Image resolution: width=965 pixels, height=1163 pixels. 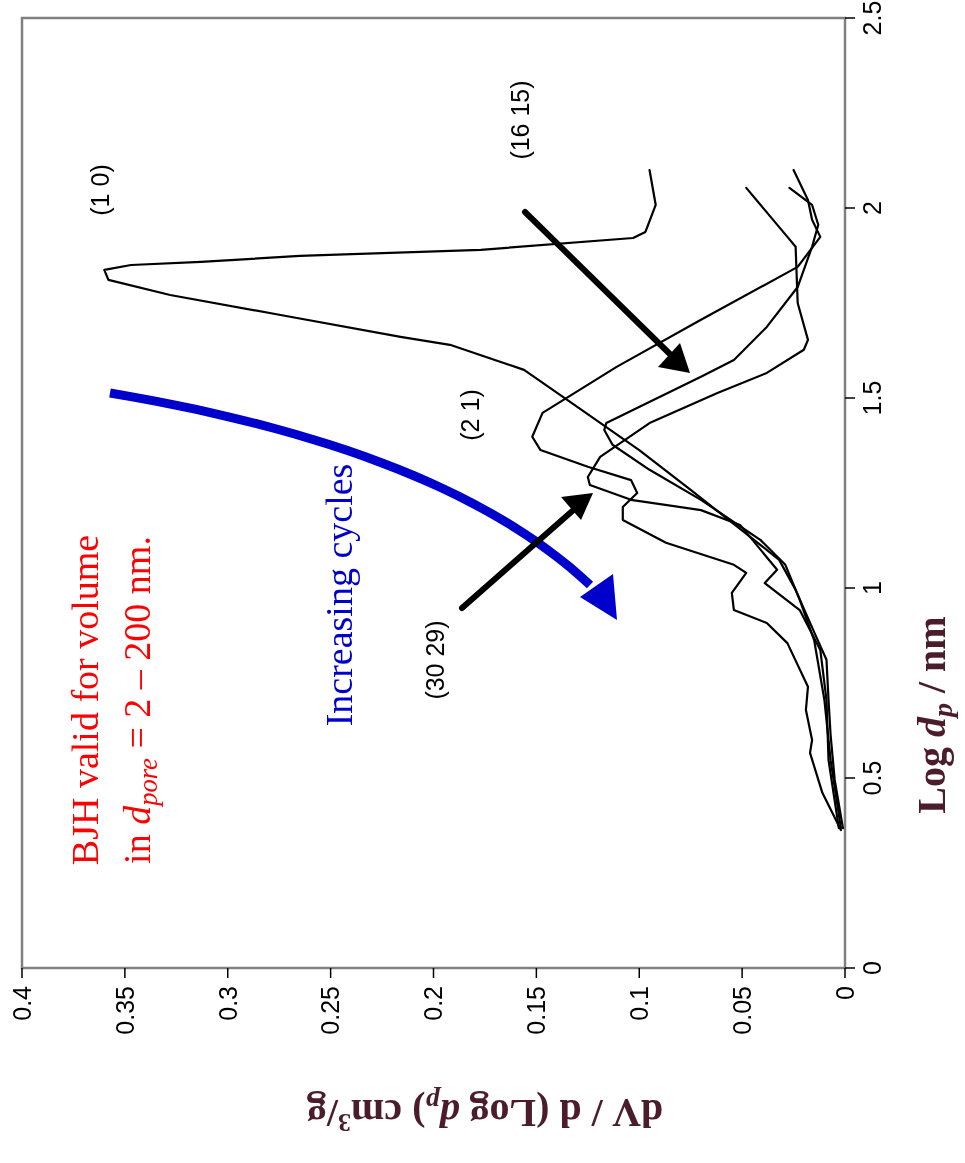 I want to click on annotation: BJH valid for volume, so click(x=85, y=700).